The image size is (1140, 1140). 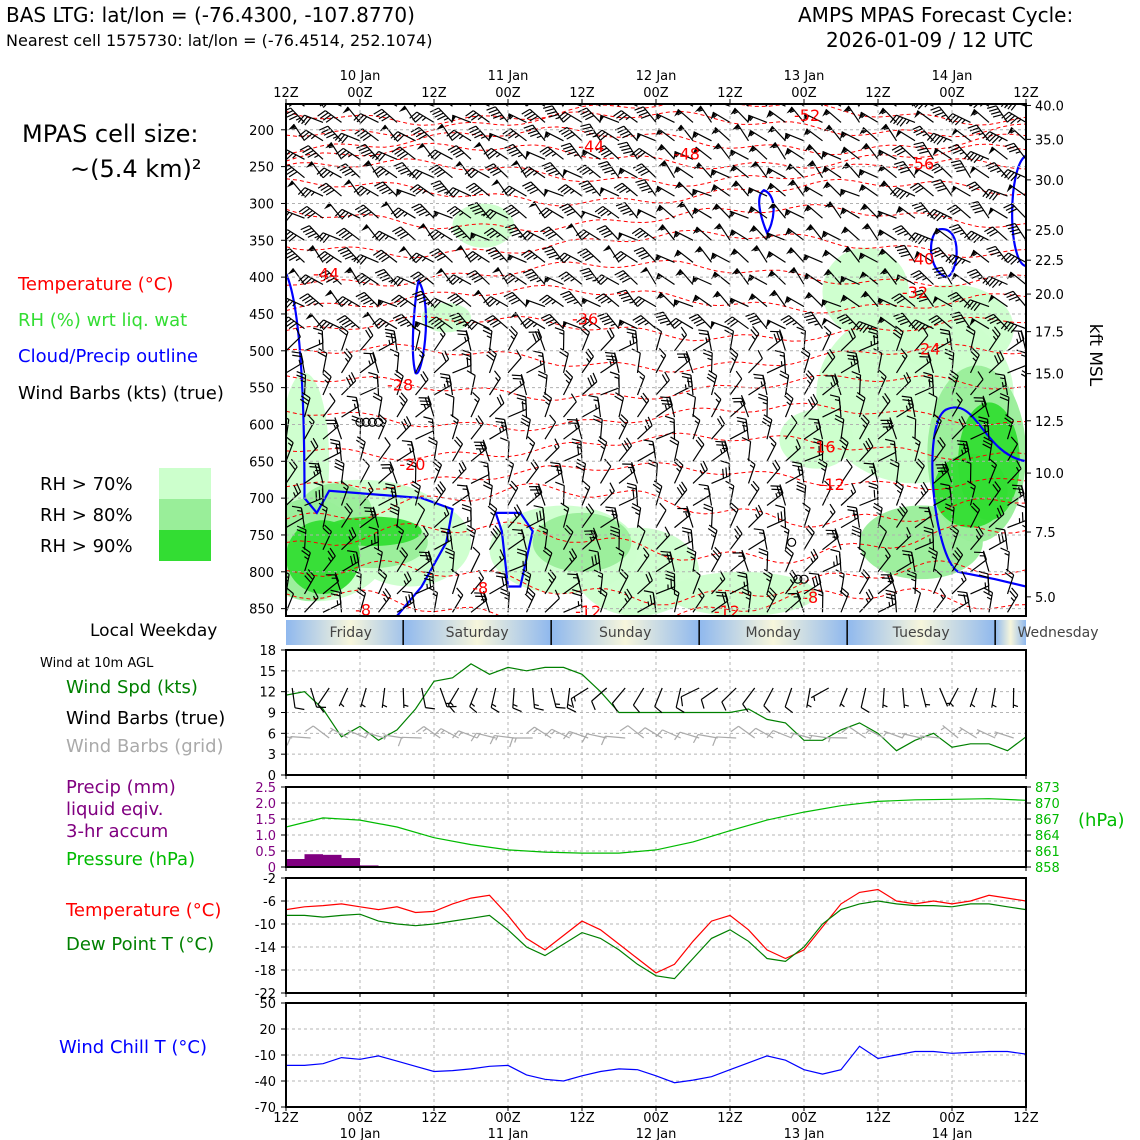 I want to click on temperature-contour, so click(x=656, y=192).